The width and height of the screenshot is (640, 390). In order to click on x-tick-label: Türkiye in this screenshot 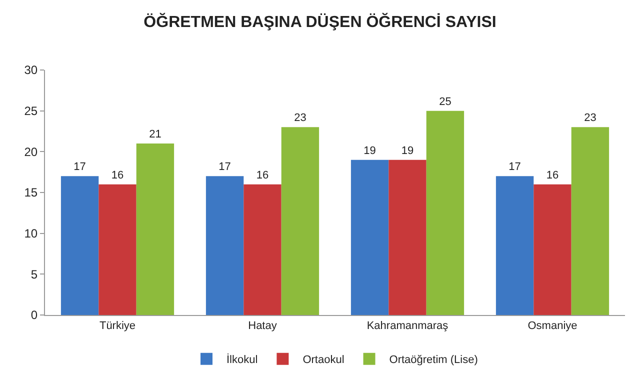, I will do `click(117, 326)`.